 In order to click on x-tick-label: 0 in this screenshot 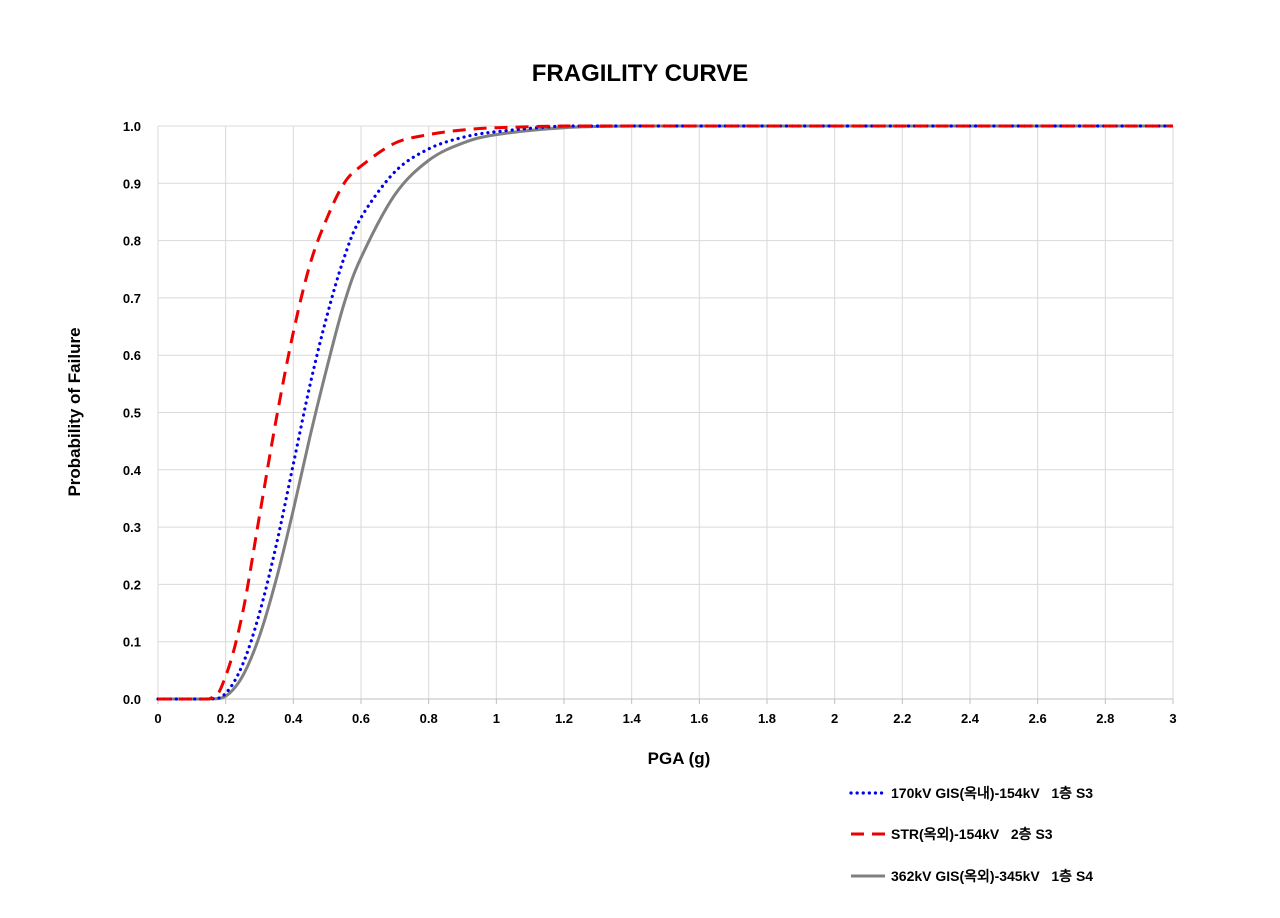, I will do `click(157, 718)`.